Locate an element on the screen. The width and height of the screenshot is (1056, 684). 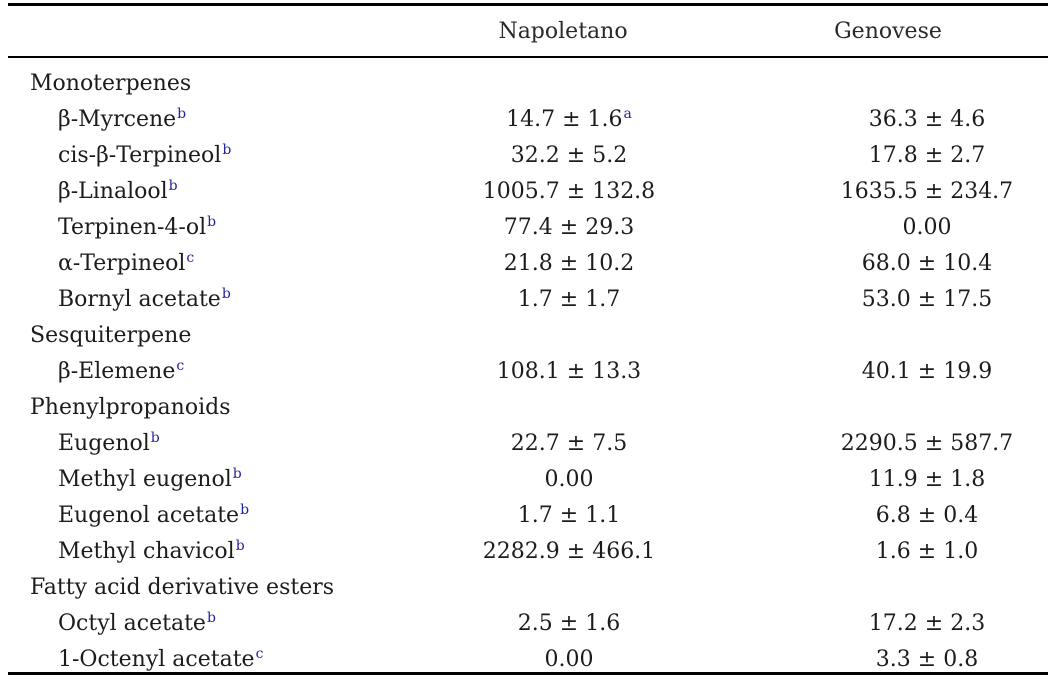
compound-name: Bornyl acetateb is located at coordinates (144, 298).